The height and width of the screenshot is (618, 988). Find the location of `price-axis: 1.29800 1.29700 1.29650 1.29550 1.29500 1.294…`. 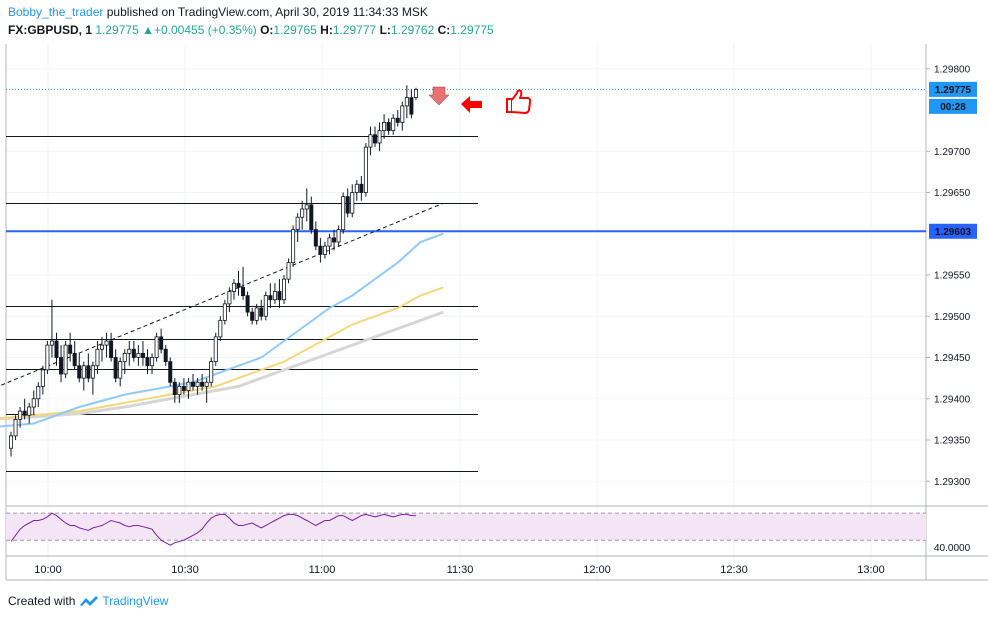

price-axis: 1.29800 1.29700 1.29650 1.29550 1.29500 1.294… is located at coordinates (948, 309).